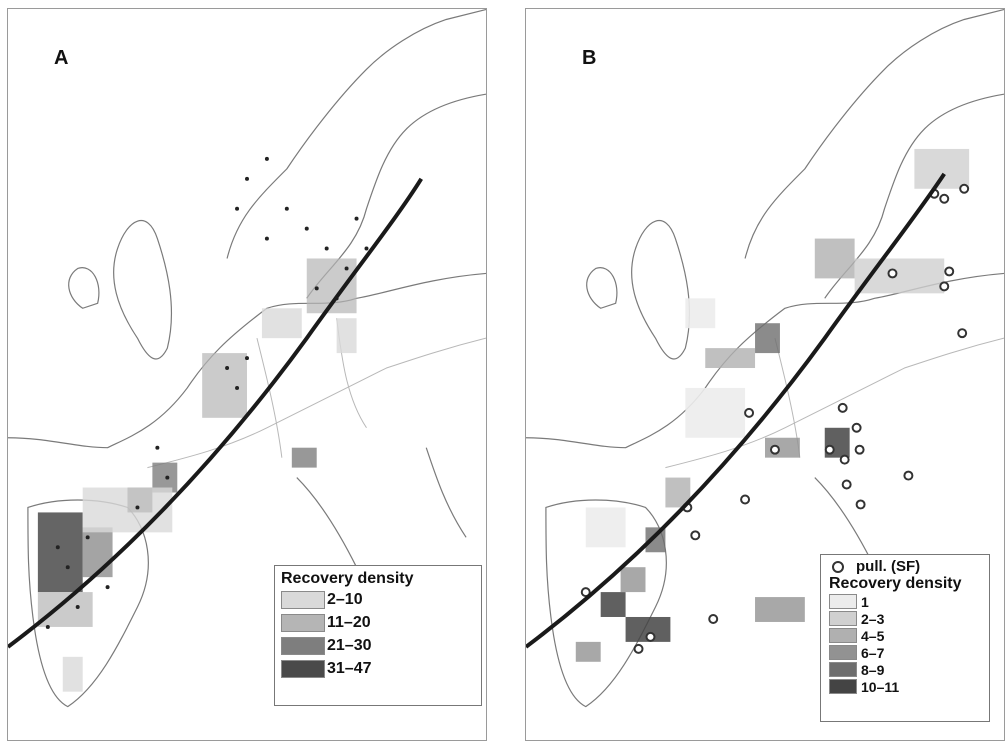 Image resolution: width=1007 pixels, height=747 pixels. Describe the element at coordinates (880, 686) in the screenshot. I see `legend-label: 10–11` at that location.